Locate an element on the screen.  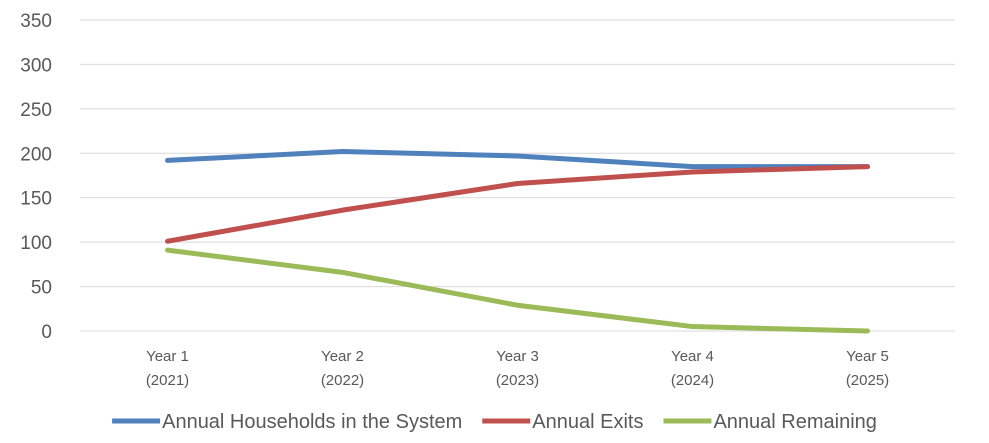
x-tick-label-line: Year 5 is located at coordinates (867, 356).